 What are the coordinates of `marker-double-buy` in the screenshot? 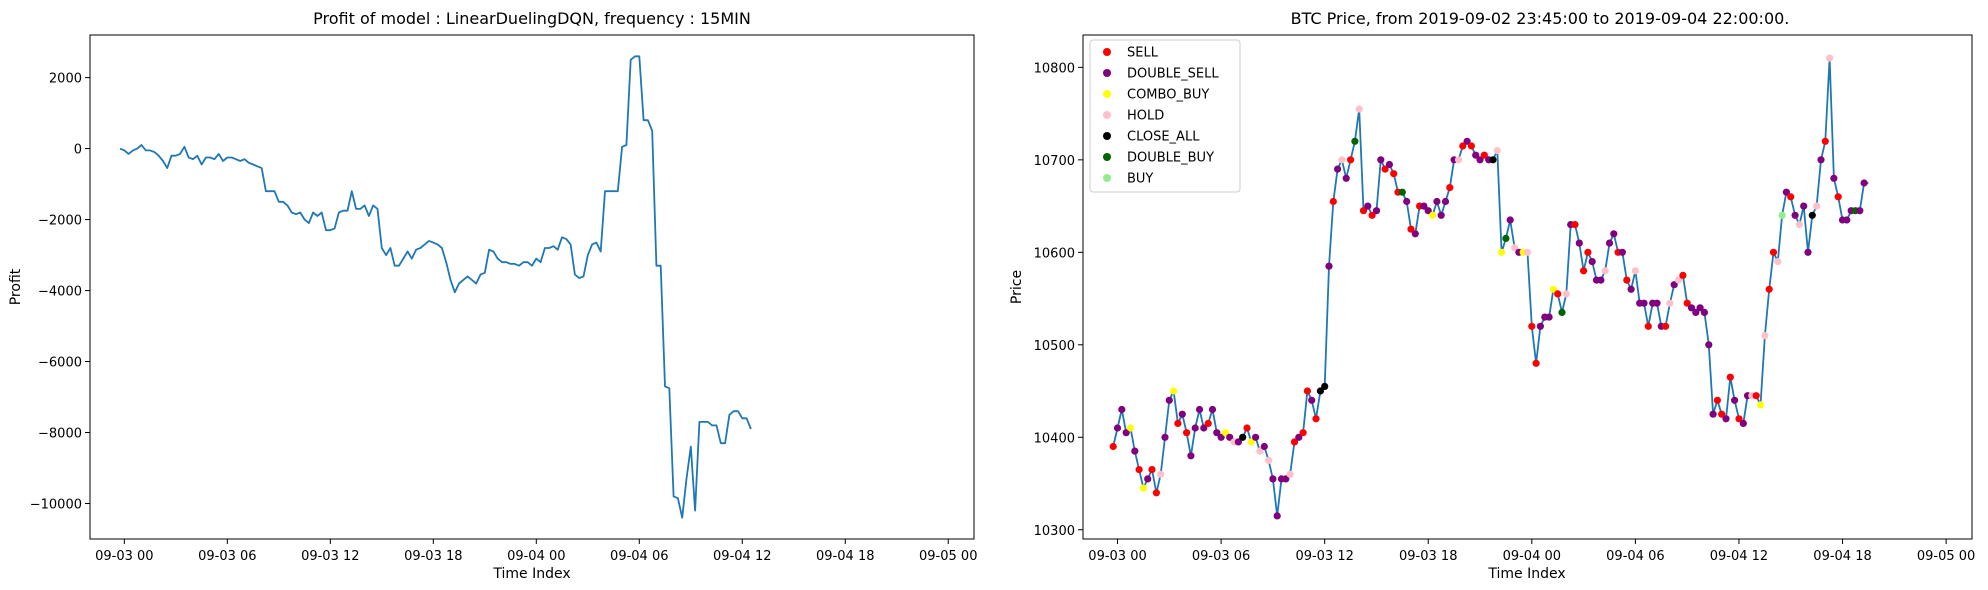 It's located at (1506, 238).